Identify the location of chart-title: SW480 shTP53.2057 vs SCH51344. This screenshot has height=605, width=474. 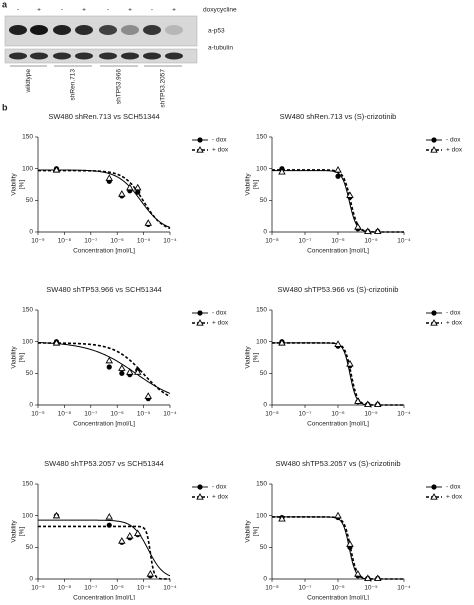
(104, 463).